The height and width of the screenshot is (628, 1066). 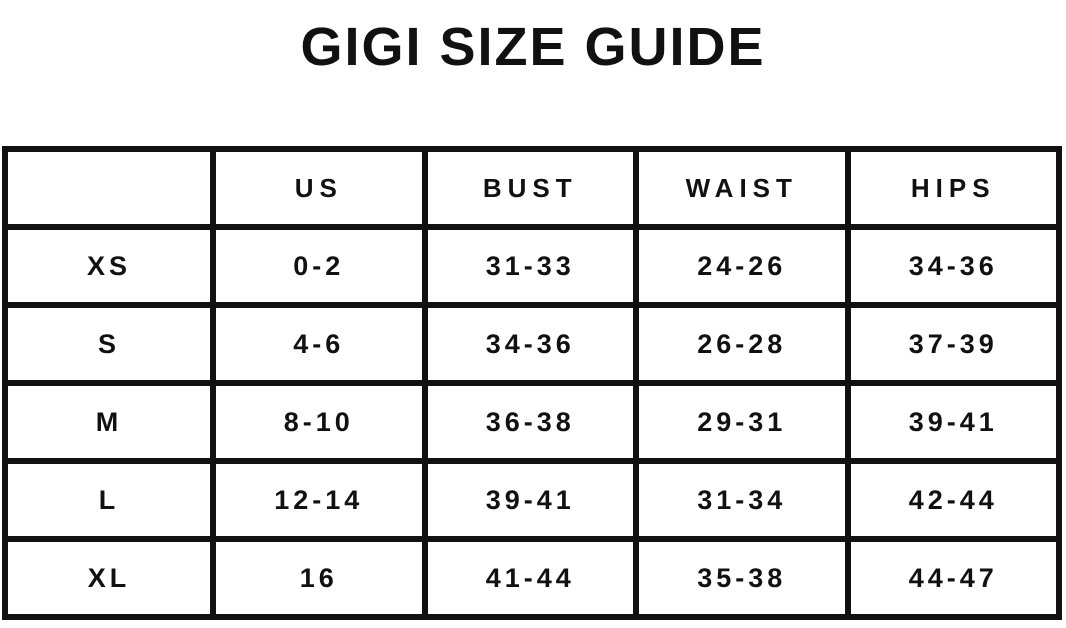 What do you see at coordinates (953, 266) in the screenshot?
I see `hips-value: 34-36` at bounding box center [953, 266].